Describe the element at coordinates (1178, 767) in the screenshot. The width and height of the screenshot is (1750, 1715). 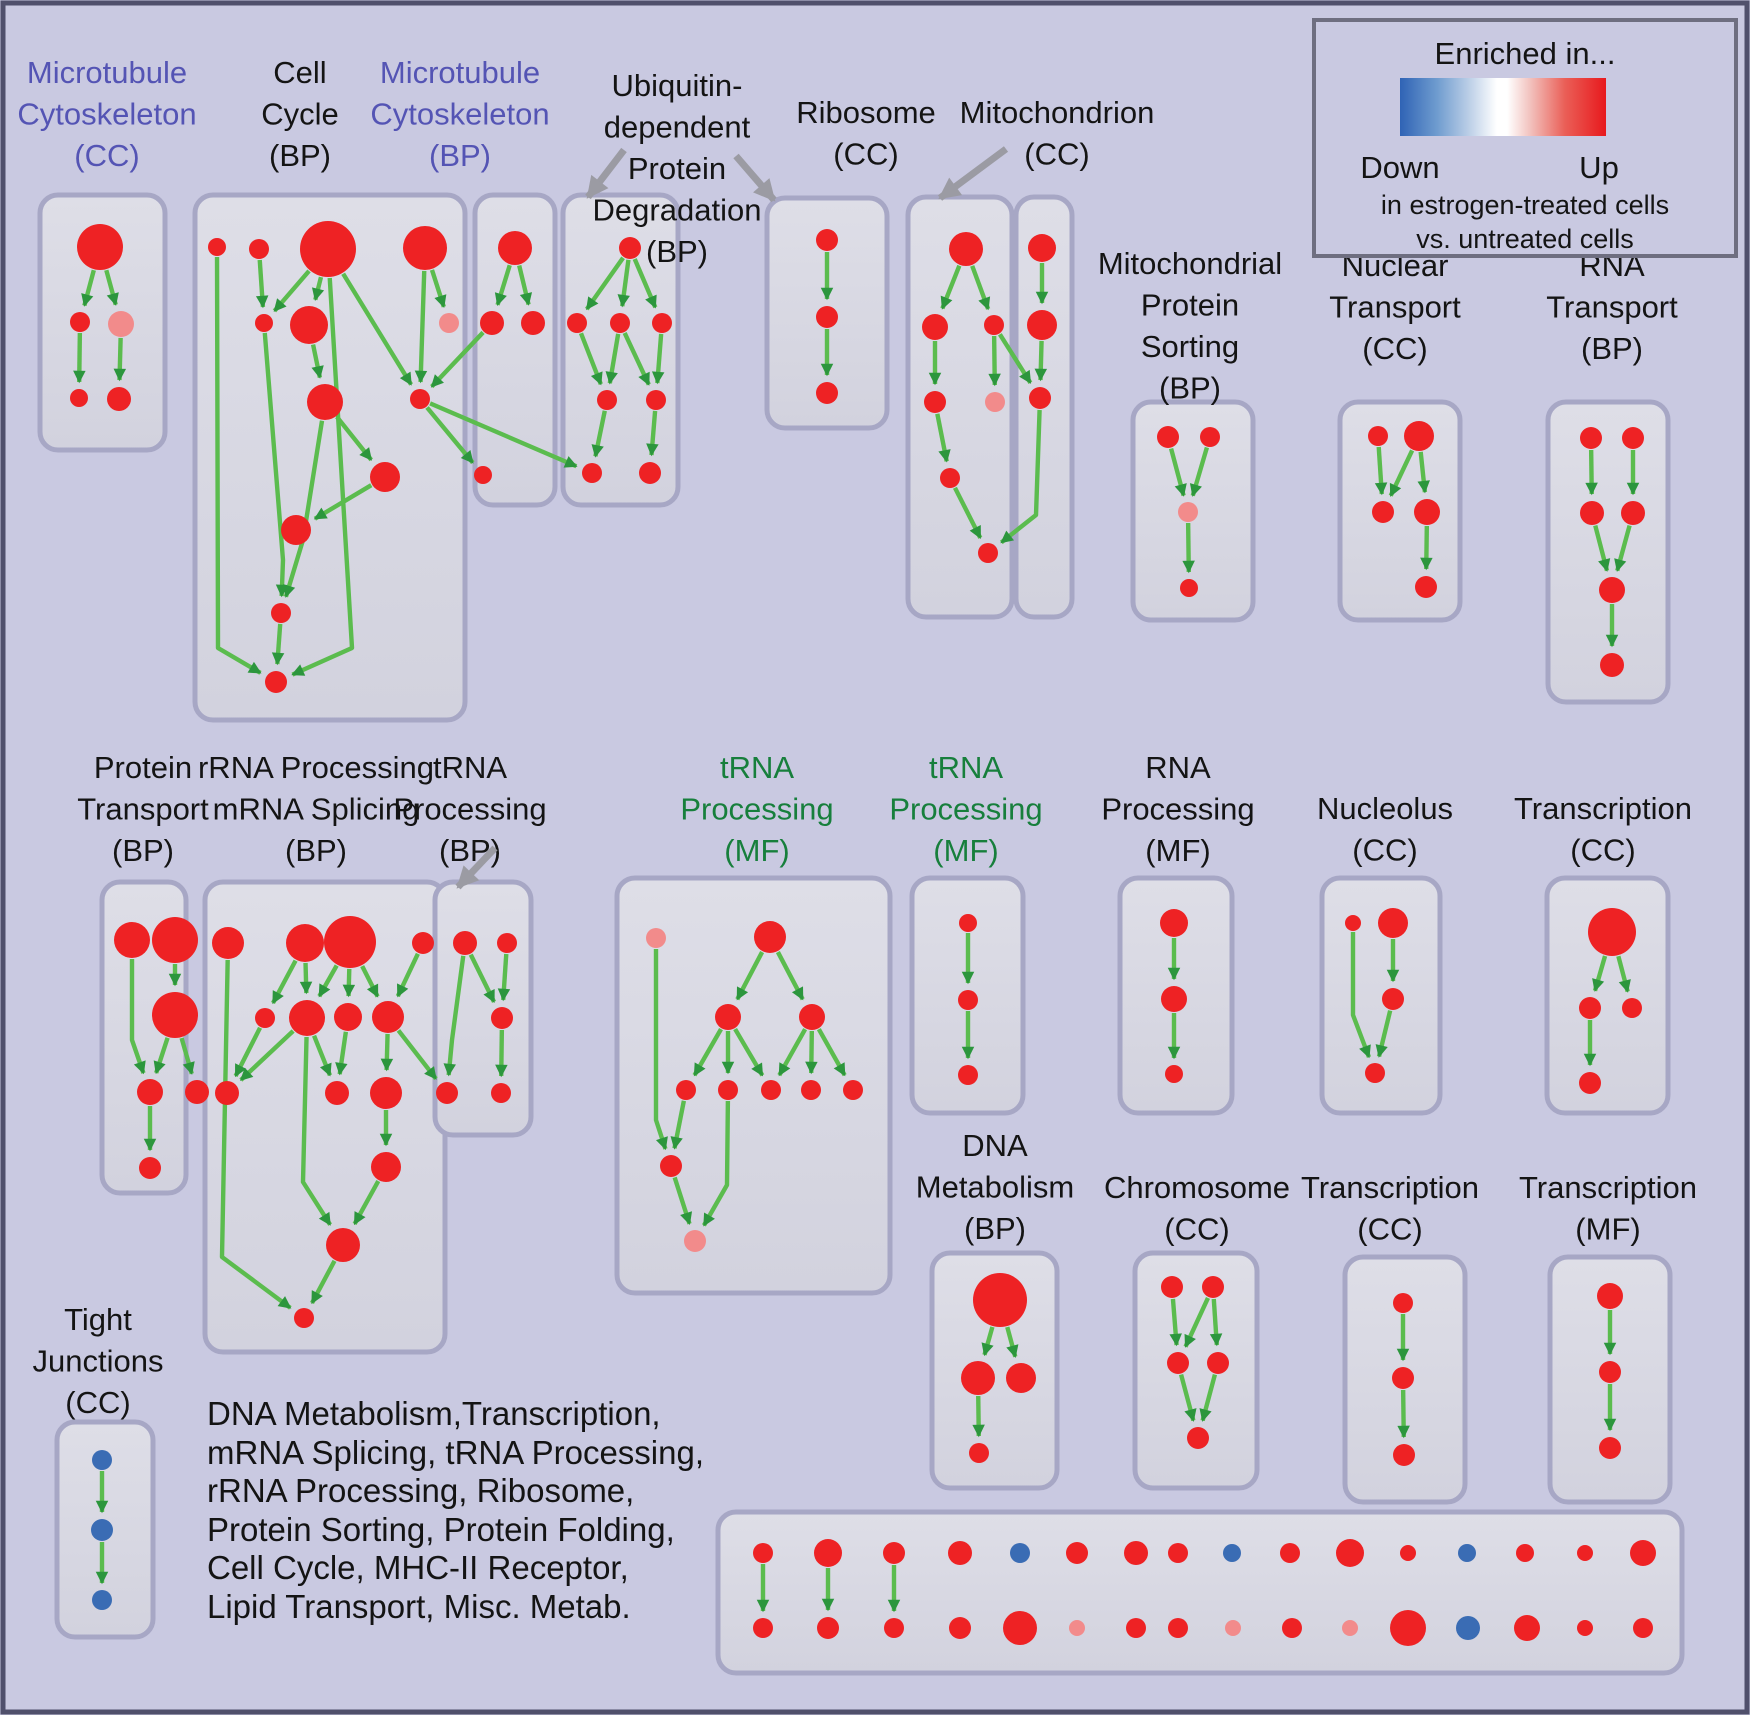
I see `cluster-label-rna-processing-mf: RNA` at that location.